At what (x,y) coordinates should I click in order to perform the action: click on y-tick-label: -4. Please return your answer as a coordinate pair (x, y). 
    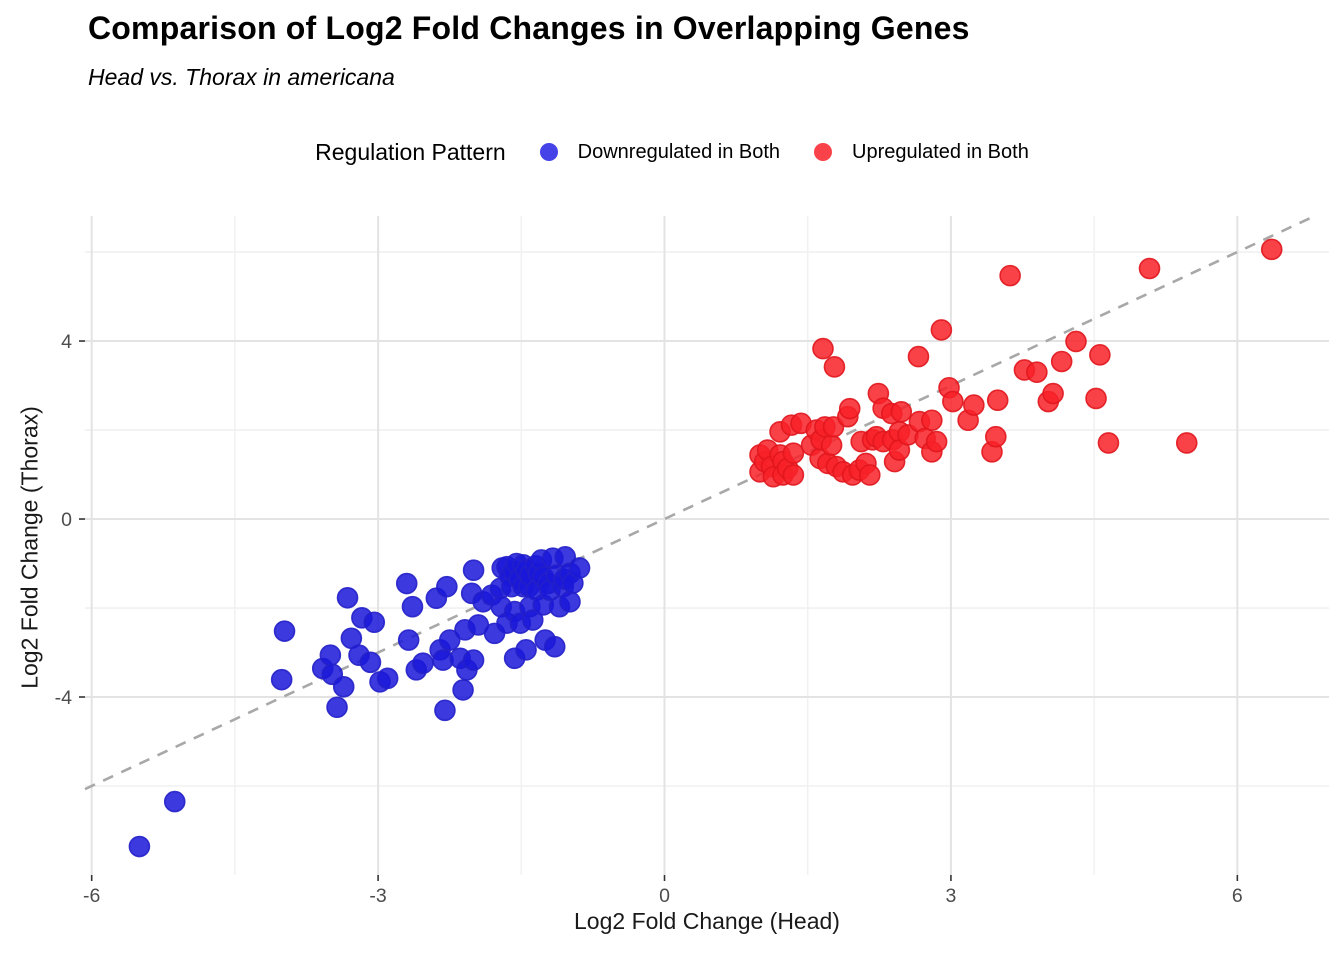
    Looking at the image, I should click on (63, 698).